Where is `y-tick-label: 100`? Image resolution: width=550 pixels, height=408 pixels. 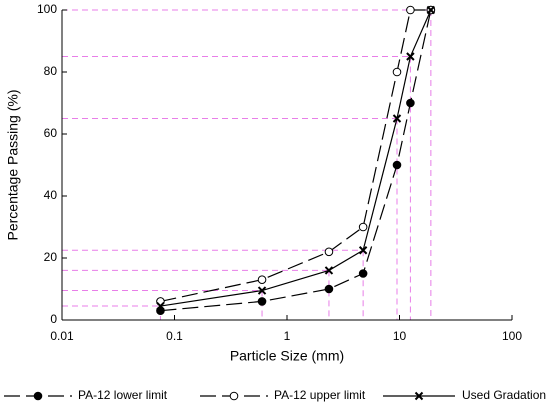
y-tick-label: 100 is located at coordinates (47, 9).